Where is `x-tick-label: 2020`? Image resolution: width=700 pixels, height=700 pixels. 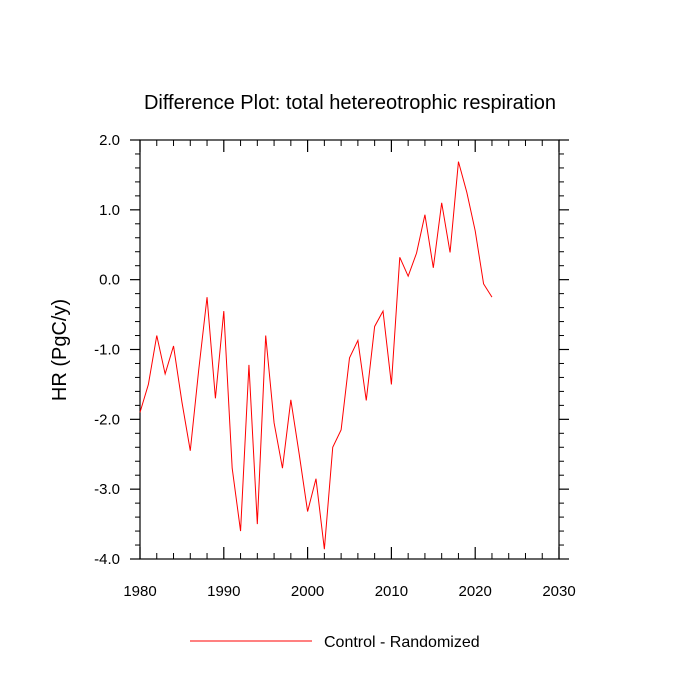
x-tick-label: 2020 is located at coordinates (475, 591).